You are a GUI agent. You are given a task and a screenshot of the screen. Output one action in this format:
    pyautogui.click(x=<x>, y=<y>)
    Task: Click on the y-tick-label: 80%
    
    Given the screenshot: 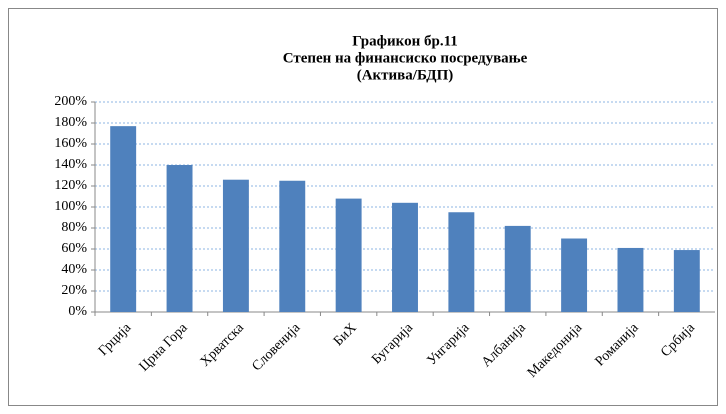 What is the action you would take?
    pyautogui.click(x=74, y=227)
    